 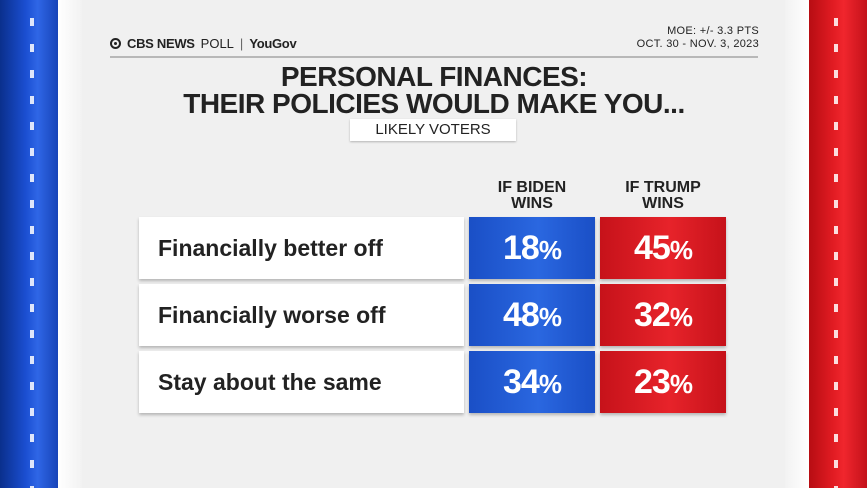 I want to click on left-white-stripe, so click(x=70, y=244).